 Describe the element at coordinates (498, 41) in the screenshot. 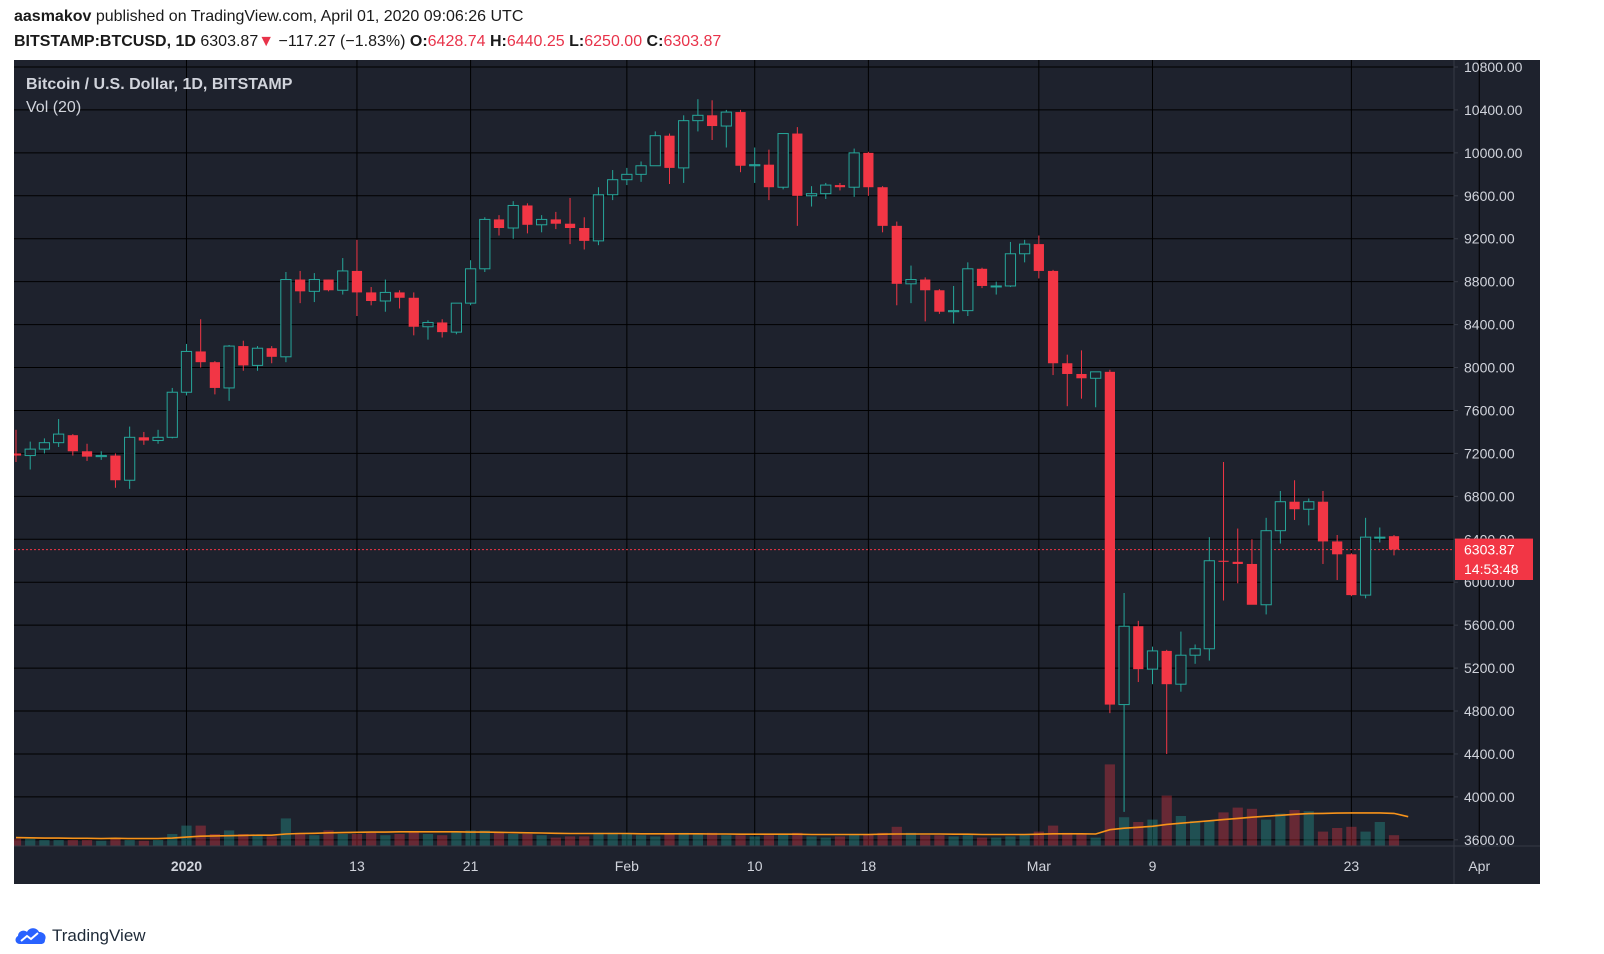

I see `high-label: H:` at that location.